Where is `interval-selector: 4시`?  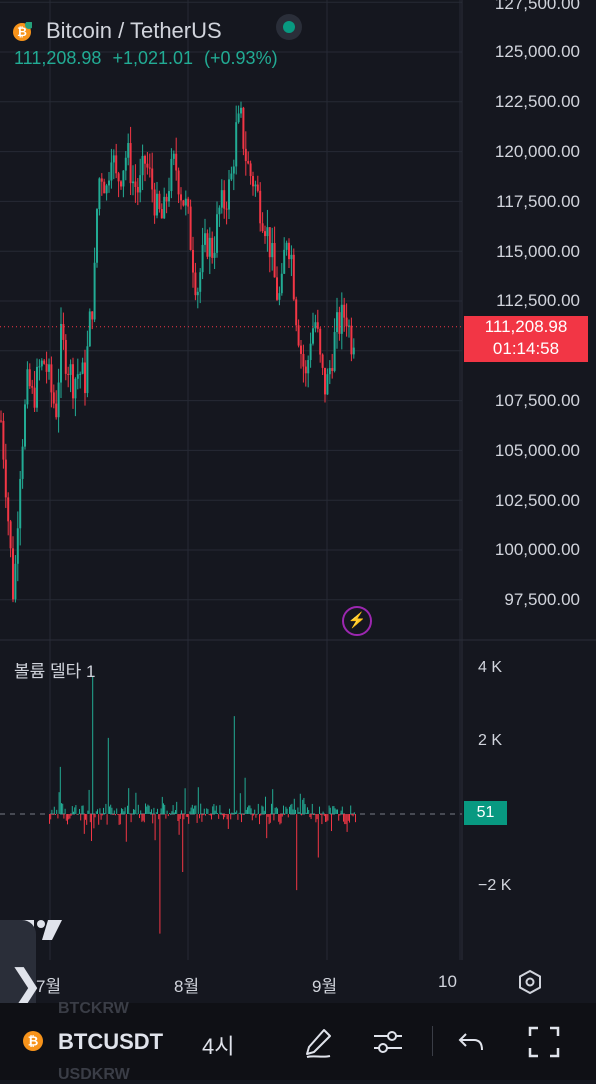
interval-selector: 4시 is located at coordinates (218, 1046).